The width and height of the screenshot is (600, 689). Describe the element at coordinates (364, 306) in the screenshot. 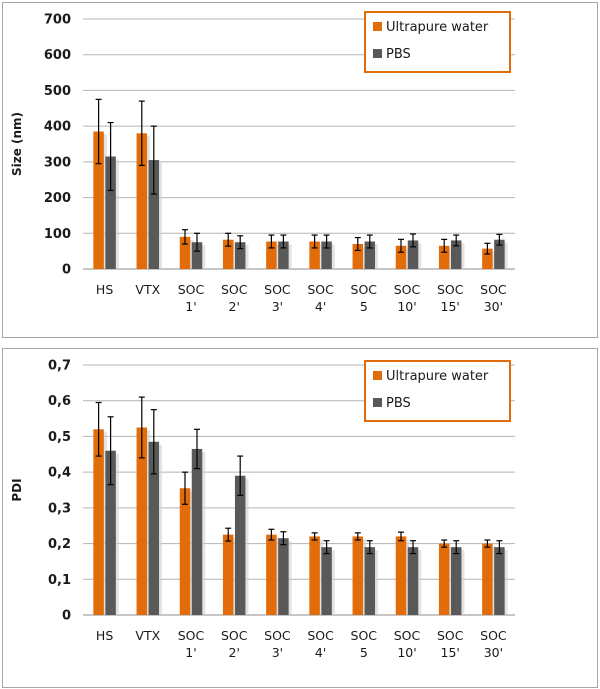

I see `x-tick-label: 5` at that location.